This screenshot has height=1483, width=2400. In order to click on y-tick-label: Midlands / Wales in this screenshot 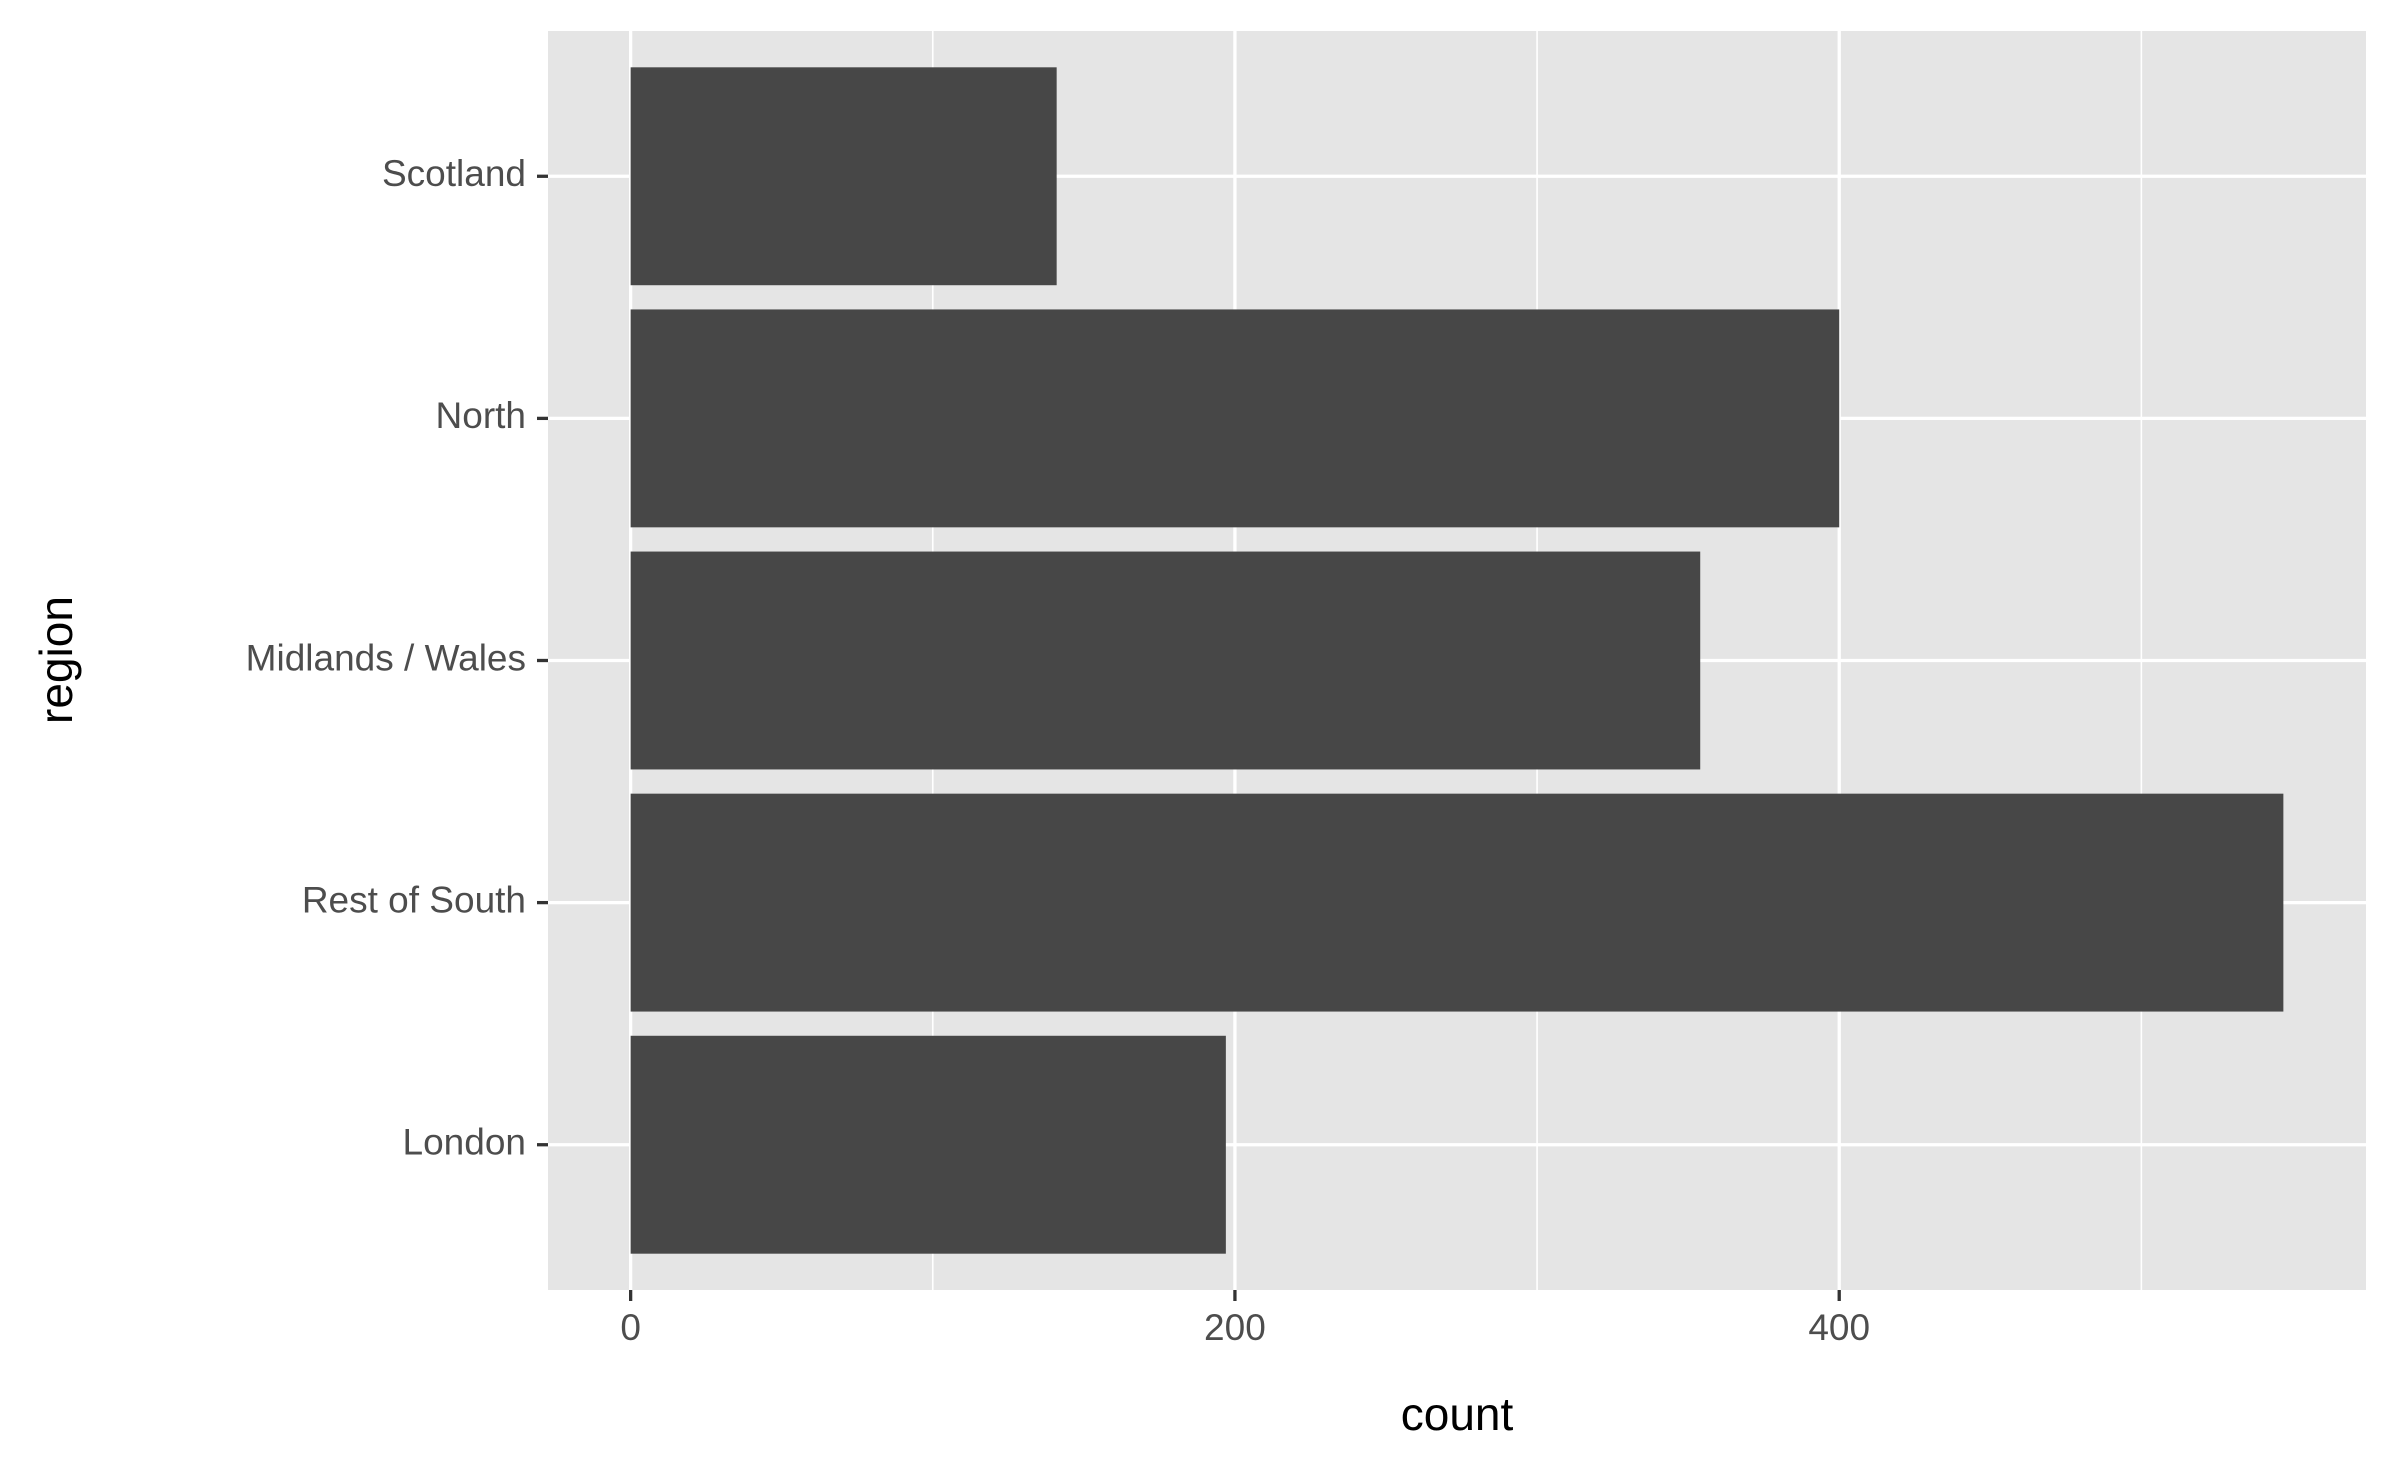, I will do `click(386, 657)`.